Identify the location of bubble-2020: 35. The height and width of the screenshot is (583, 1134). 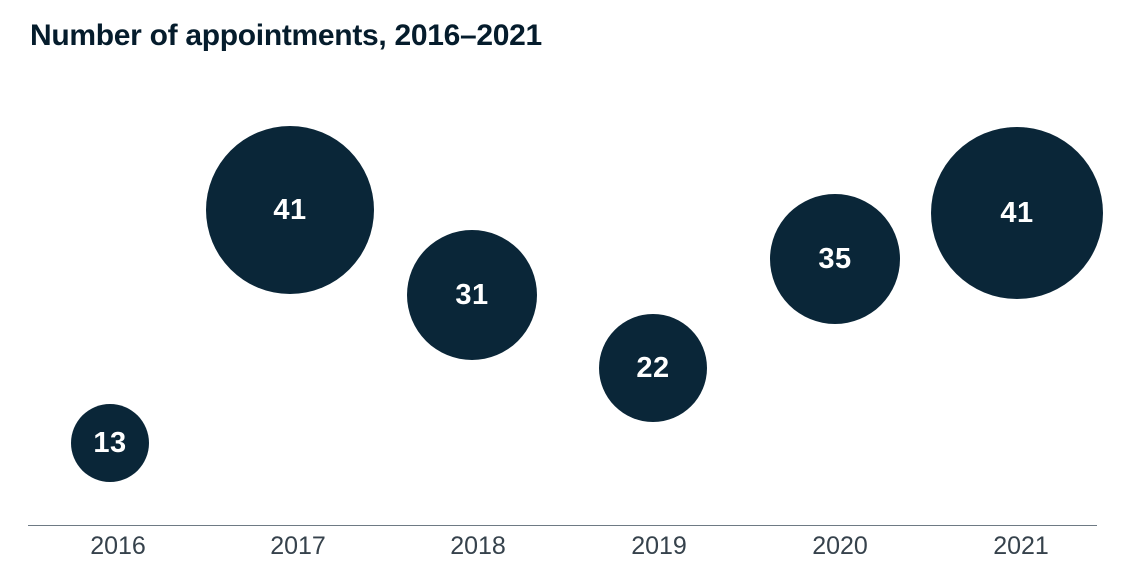
(835, 259).